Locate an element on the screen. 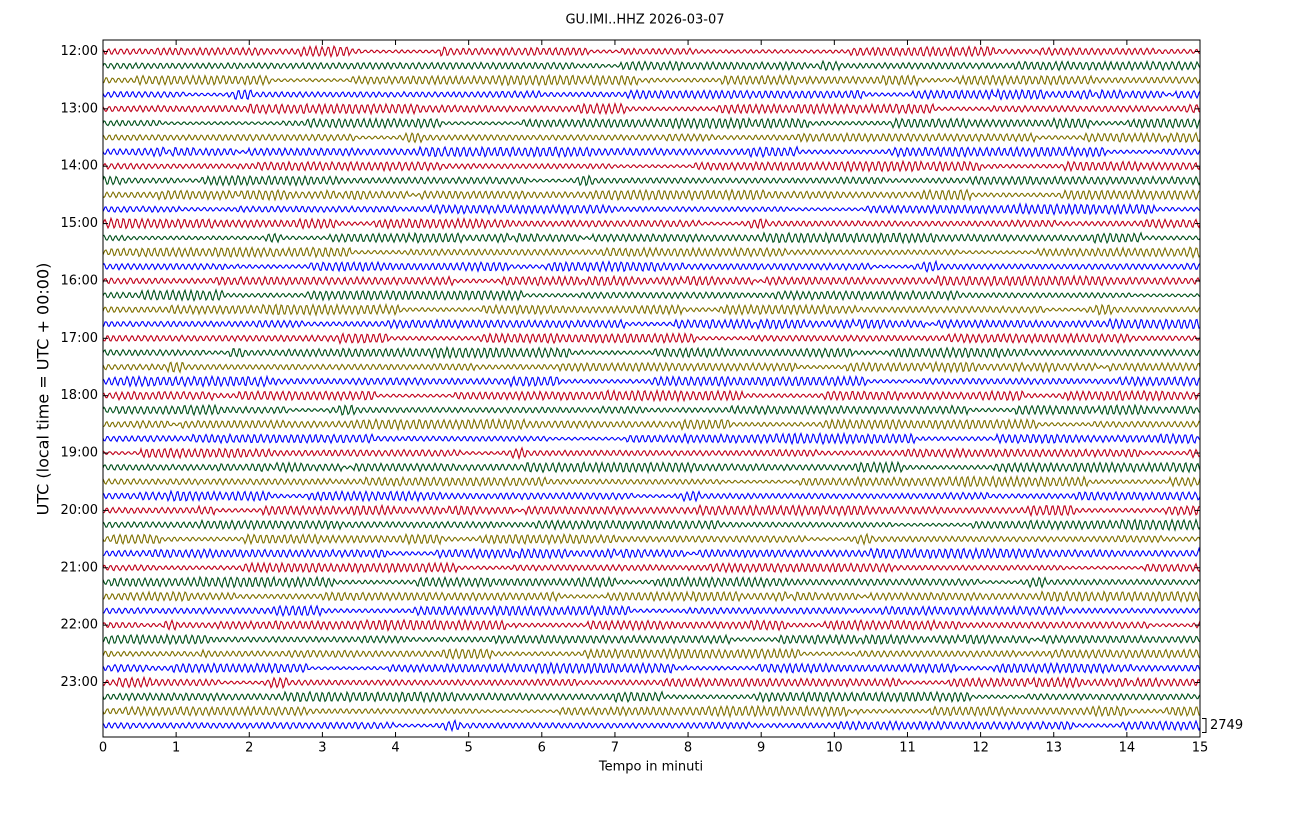  x-tick-label: 11 is located at coordinates (907, 748).